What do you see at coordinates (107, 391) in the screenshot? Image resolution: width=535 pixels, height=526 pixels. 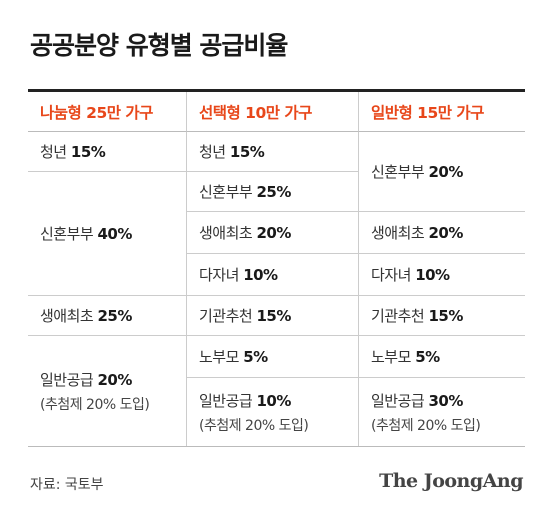 I see `table-cell: 일반공급 20% (추첨제 20% 도입)` at bounding box center [107, 391].